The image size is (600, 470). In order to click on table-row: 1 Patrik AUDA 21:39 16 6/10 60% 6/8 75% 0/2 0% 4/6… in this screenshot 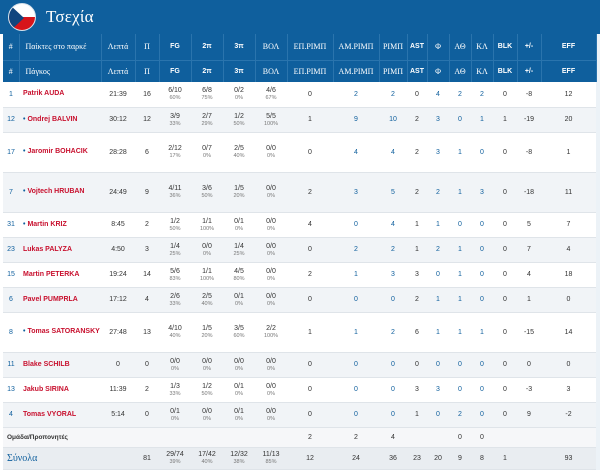, I will do `click(299, 95)`.